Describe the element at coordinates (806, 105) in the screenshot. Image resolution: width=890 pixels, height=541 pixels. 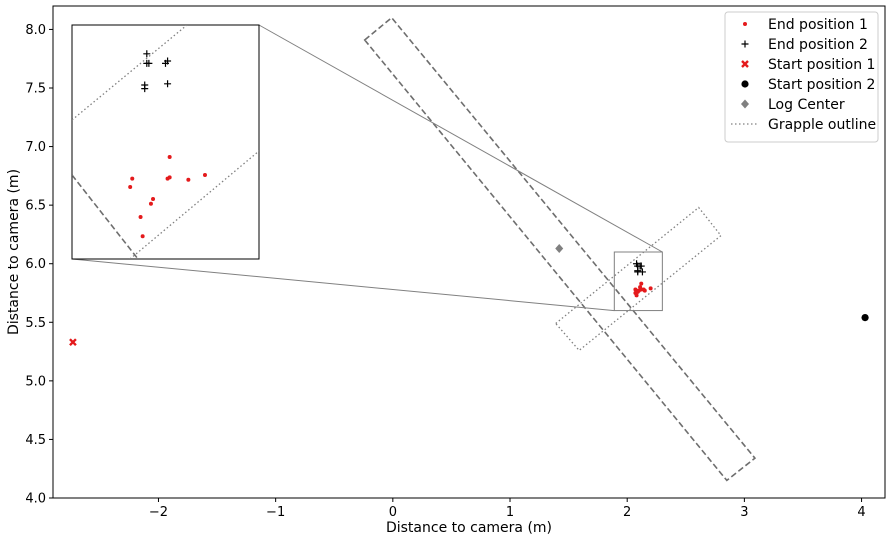
I see `legend-label-4: Log Center` at that location.